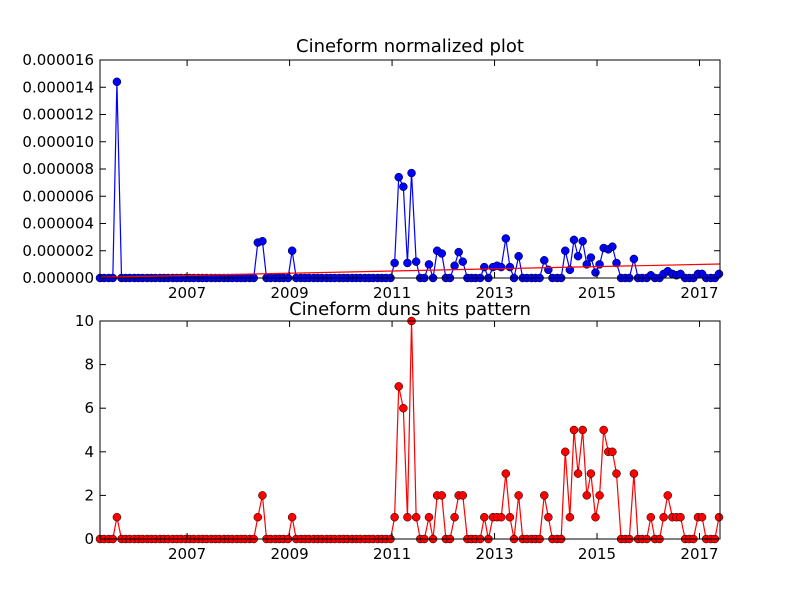  What do you see at coordinates (410, 270) in the screenshot?
I see `series-1-line` at bounding box center [410, 270].